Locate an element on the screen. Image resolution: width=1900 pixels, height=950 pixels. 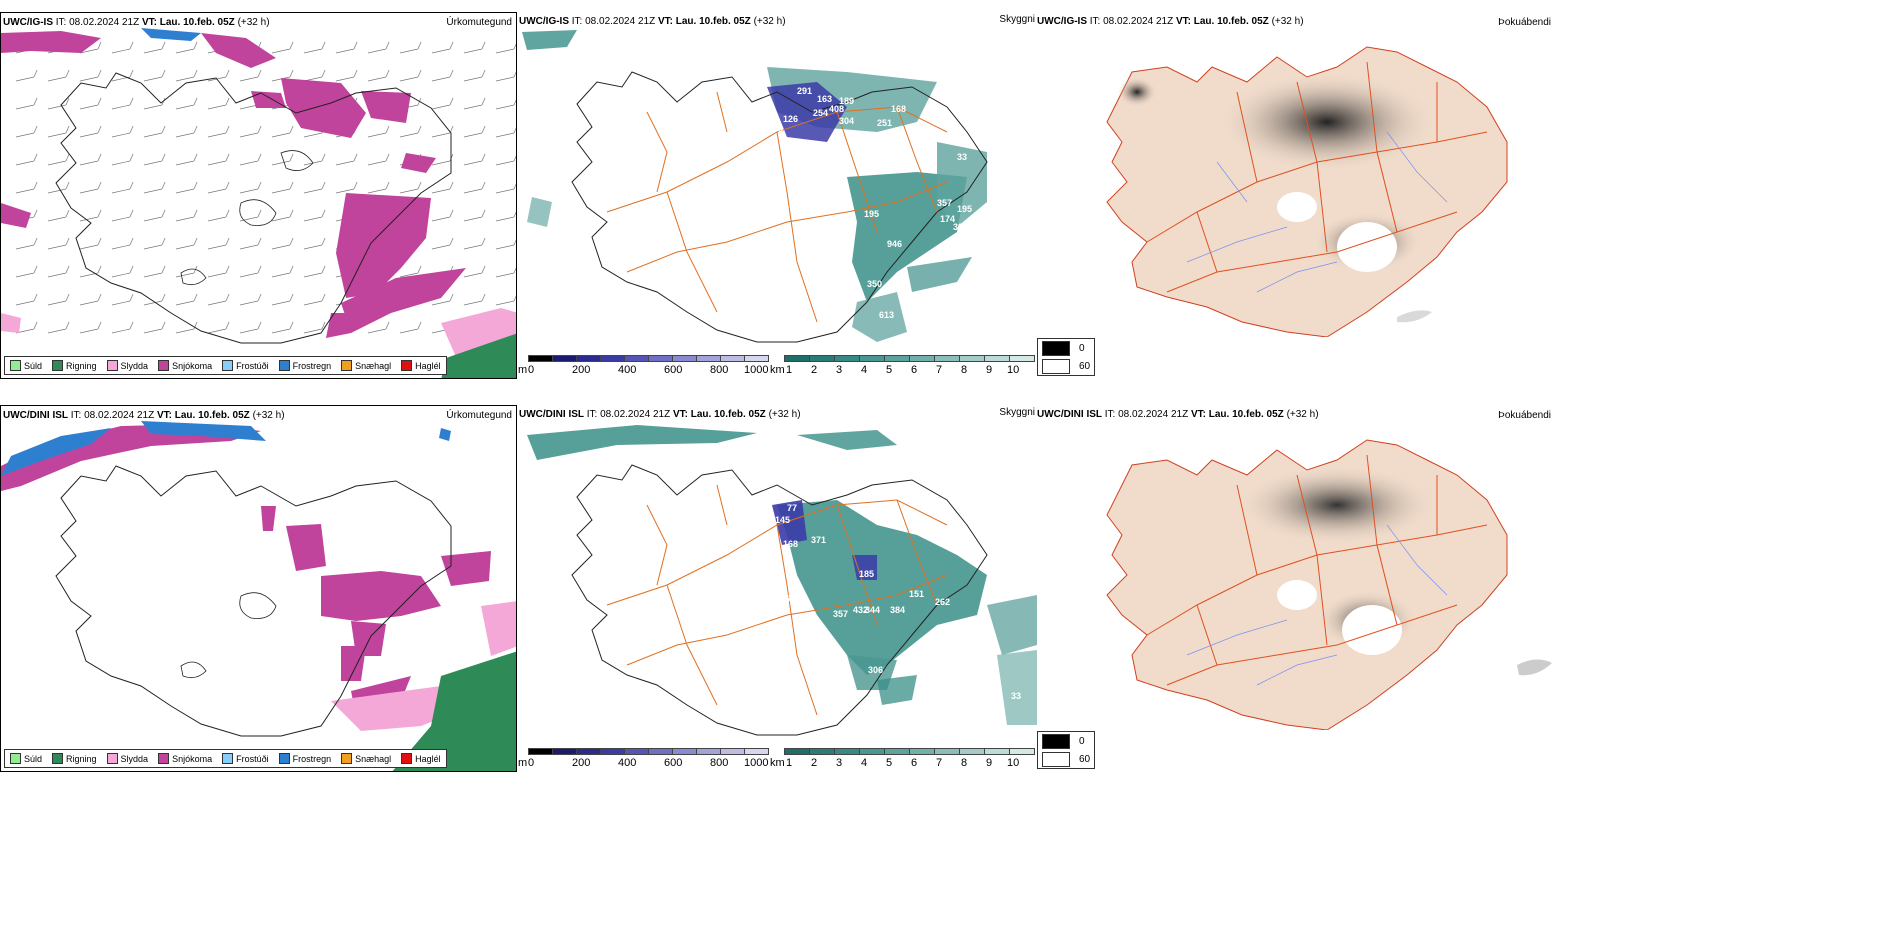
vis-label: 304 is located at coordinates (846, 121).